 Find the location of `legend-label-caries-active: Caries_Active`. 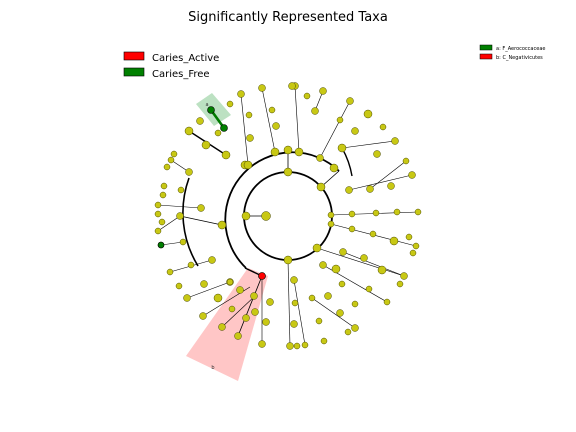

legend-label-caries-active: Caries_Active is located at coordinates (185, 58).